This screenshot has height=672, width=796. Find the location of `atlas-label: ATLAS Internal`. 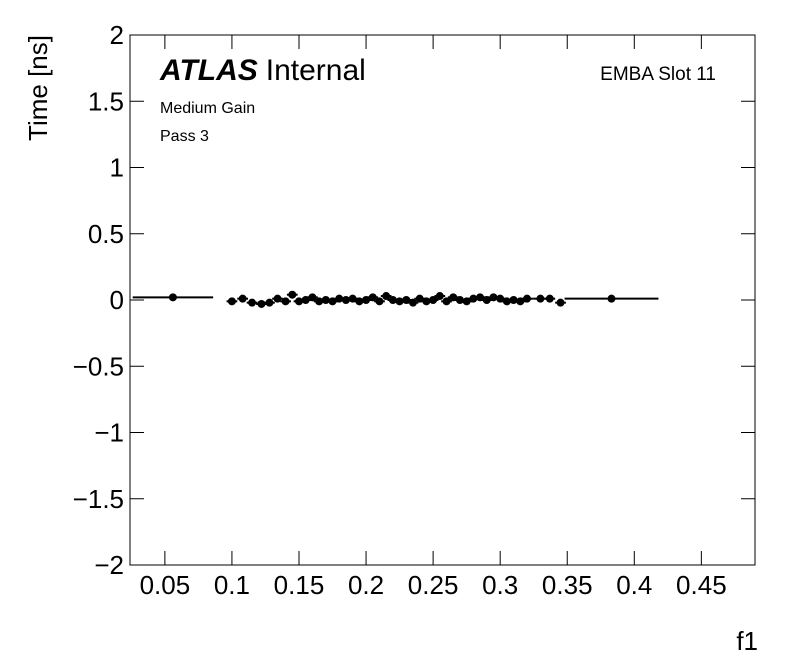

atlas-label: ATLAS Internal is located at coordinates (262, 70).